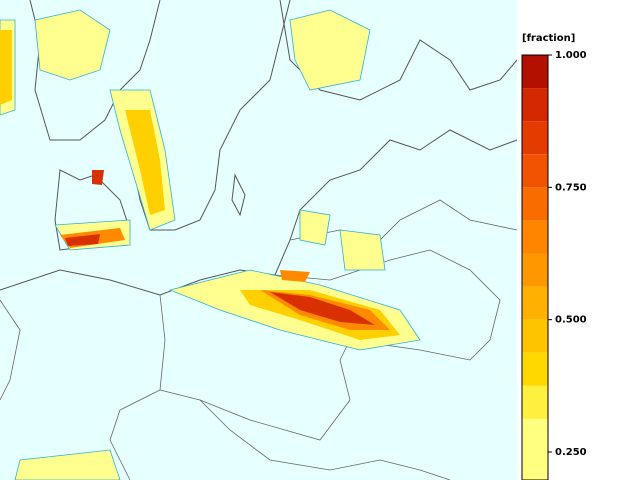  I want to click on colorbar-tick-label: 0.250, so click(571, 452).